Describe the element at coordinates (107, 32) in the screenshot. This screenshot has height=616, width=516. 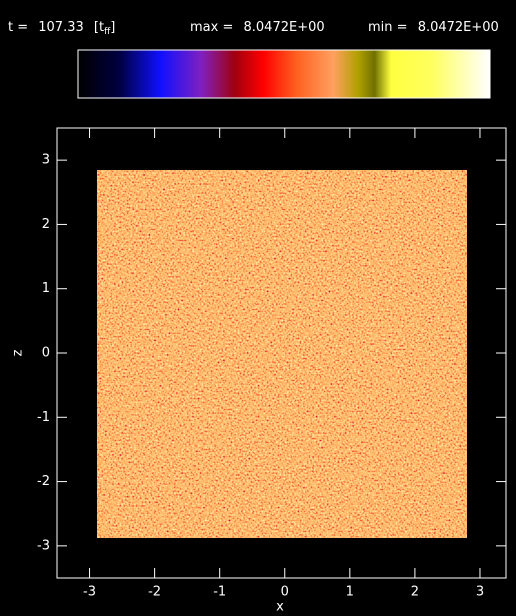
I see `time-unit-sub: ff` at that location.